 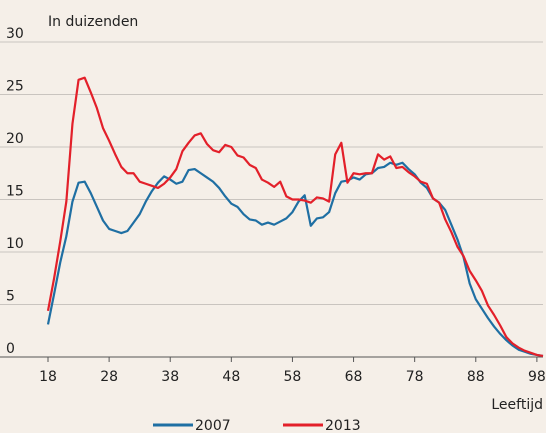 What do you see at coordinates (293, 377) in the screenshot?
I see `x-tick-label: 58` at bounding box center [293, 377].